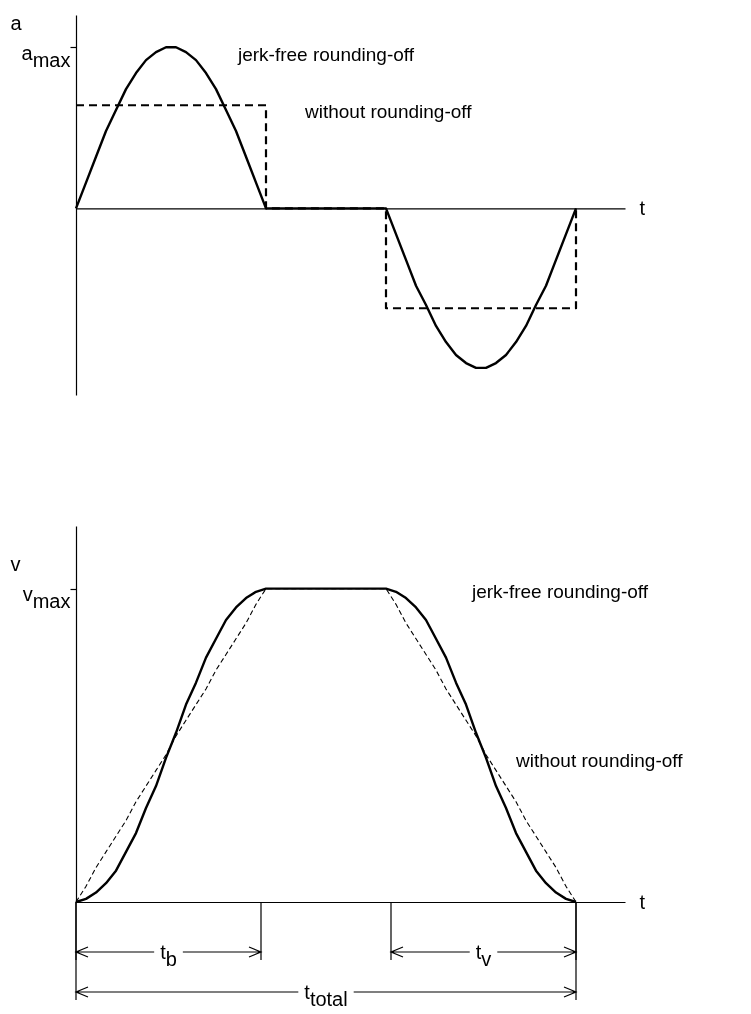  What do you see at coordinates (16, 22) in the screenshot?
I see `y-axis-title: a` at bounding box center [16, 22].